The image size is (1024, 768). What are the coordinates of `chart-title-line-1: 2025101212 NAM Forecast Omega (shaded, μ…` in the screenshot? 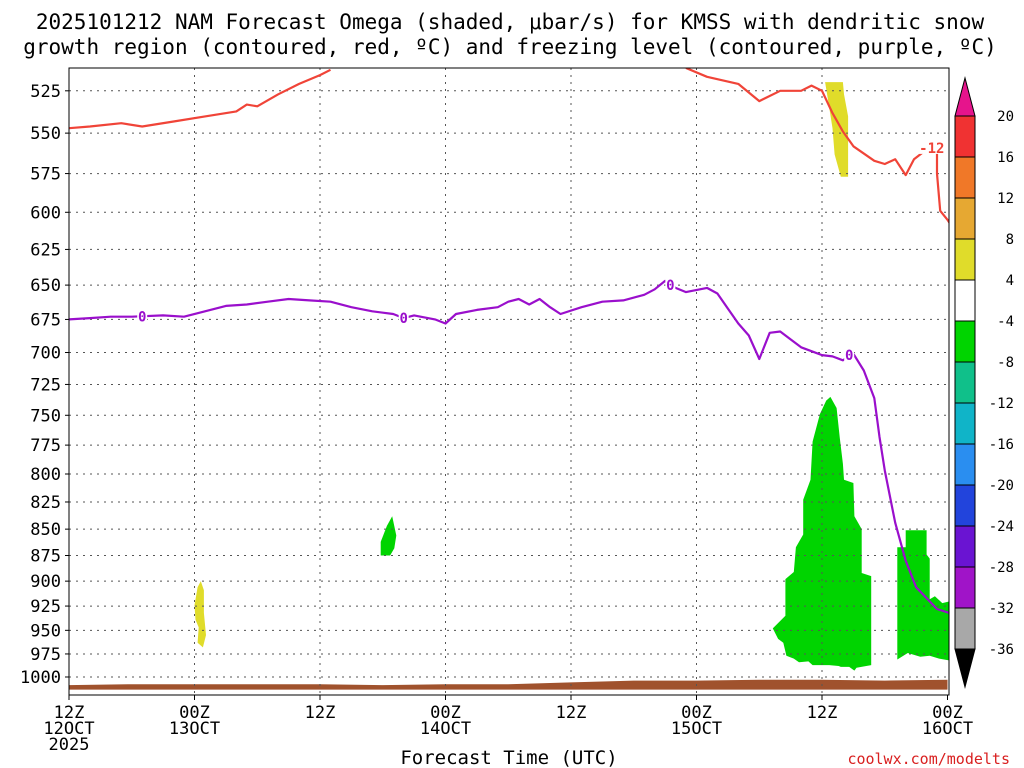 It's located at (510, 22).